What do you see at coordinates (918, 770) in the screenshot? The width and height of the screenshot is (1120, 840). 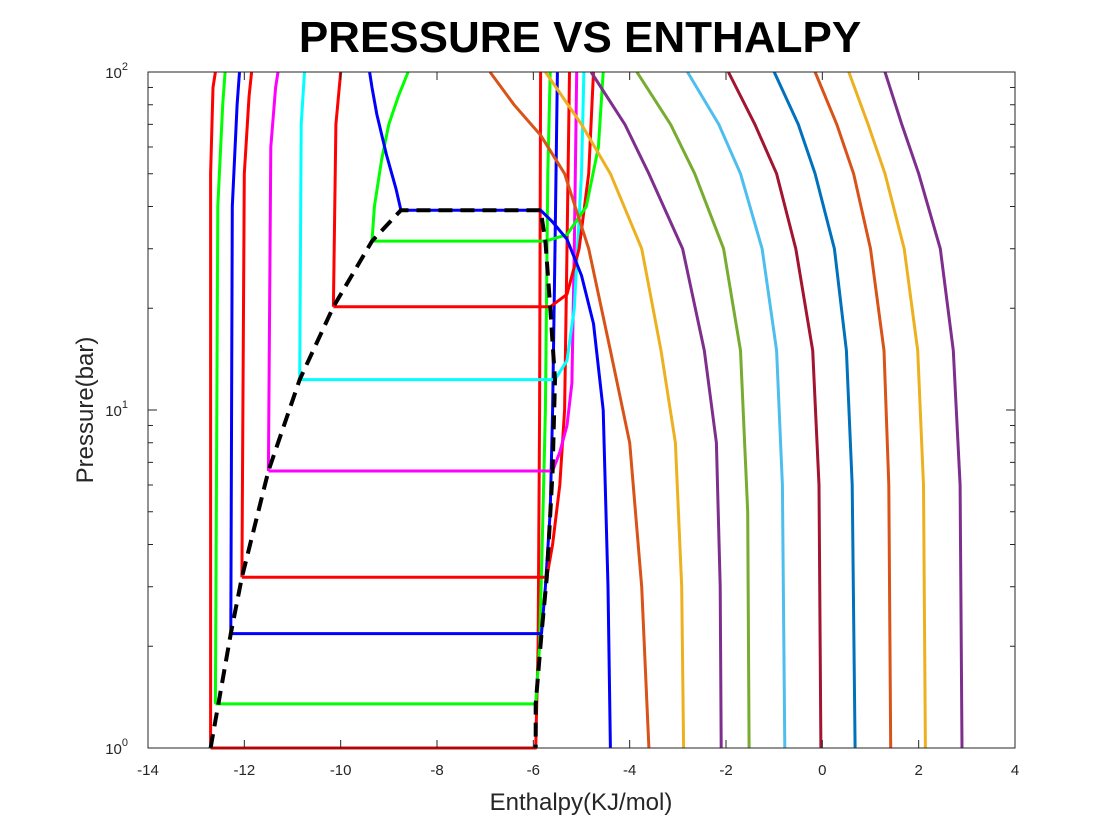 I see `x-tick-label: 2` at bounding box center [918, 770].